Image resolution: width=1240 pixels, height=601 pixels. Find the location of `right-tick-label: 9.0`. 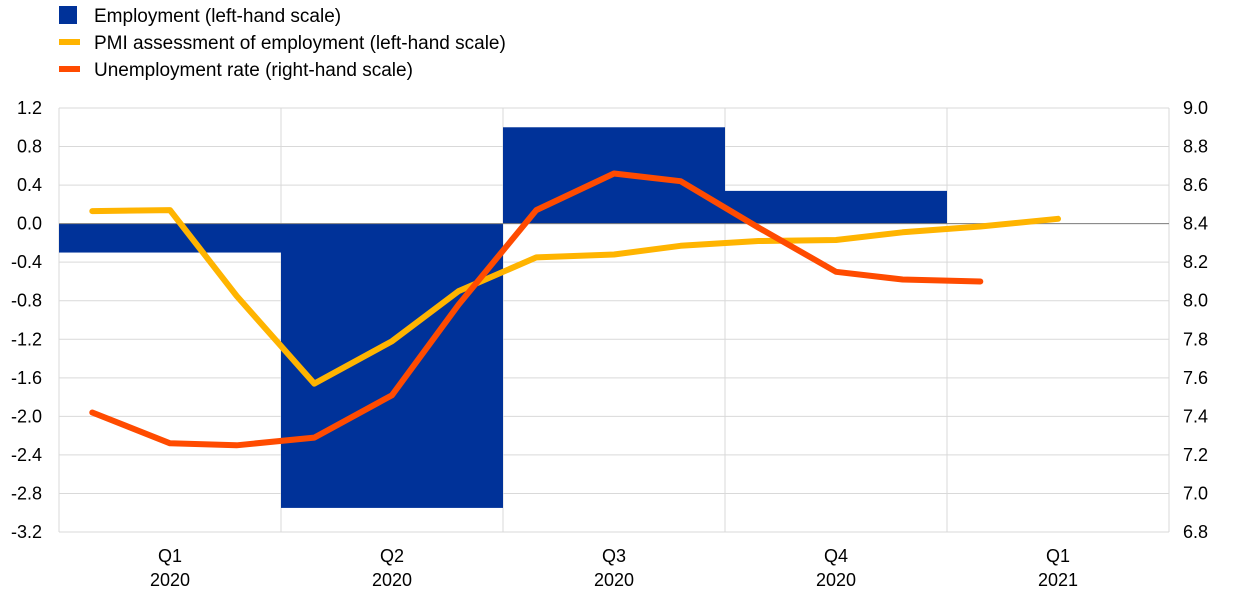

right-tick-label: 9.0 is located at coordinates (1195, 108).